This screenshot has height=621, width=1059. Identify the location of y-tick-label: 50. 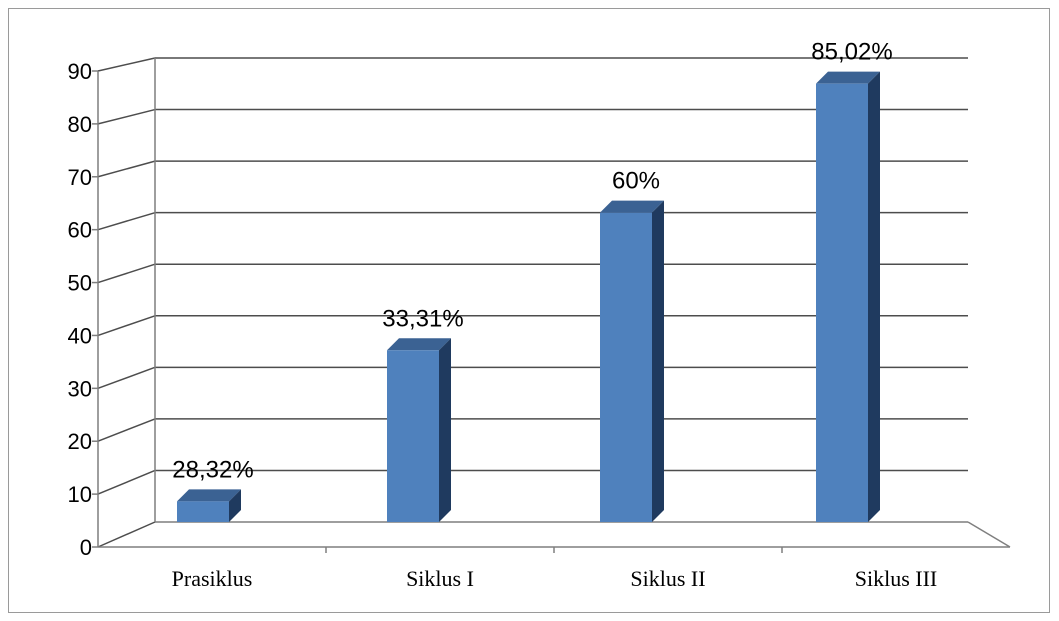
(80, 283).